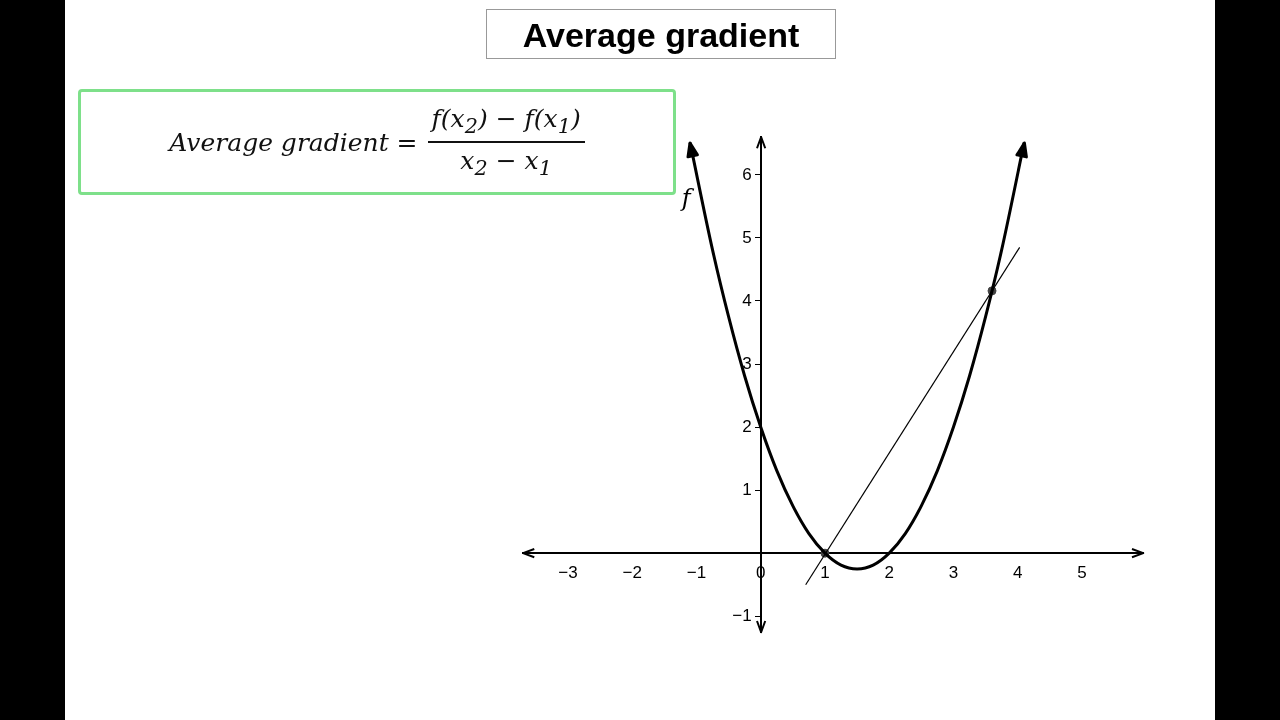 The width and height of the screenshot is (1280, 720). Describe the element at coordinates (825, 572) in the screenshot. I see `x-tick-label: 1` at that location.